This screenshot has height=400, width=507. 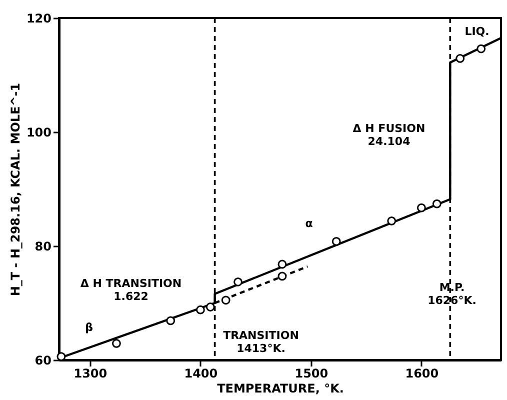 I want to click on y-tick-label: 60, so click(x=43, y=361).